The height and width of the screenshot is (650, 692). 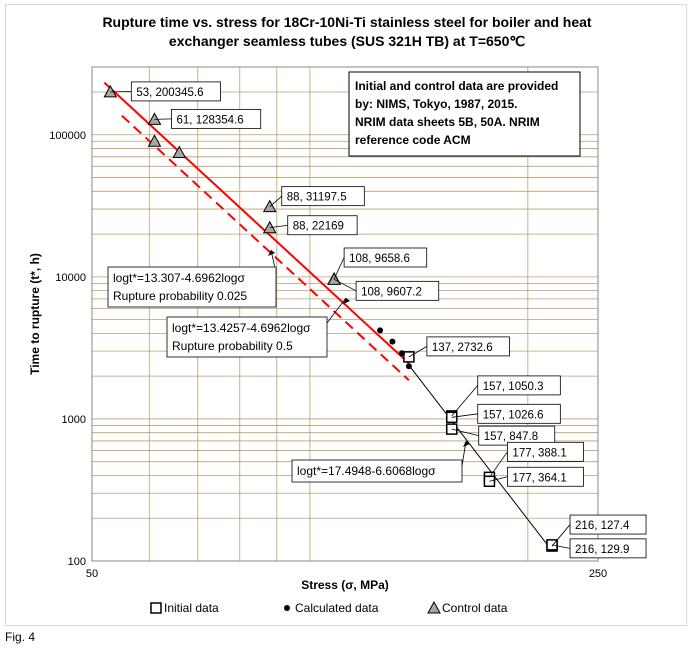 I want to click on legend-label: Calculated data, so click(x=337, y=608).